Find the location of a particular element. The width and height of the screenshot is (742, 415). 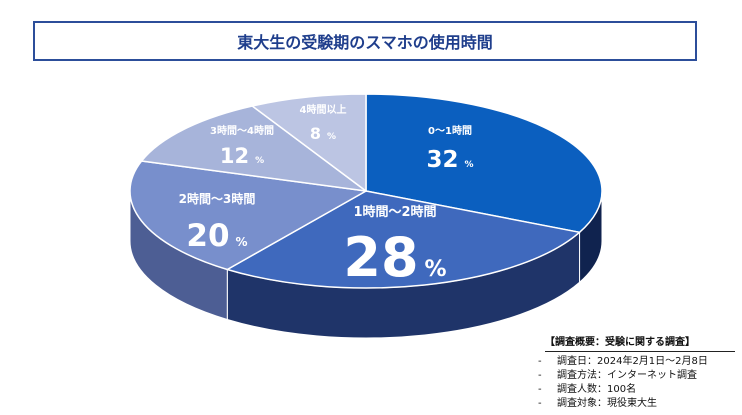

slice-value-label: 20% is located at coordinates (216, 236).